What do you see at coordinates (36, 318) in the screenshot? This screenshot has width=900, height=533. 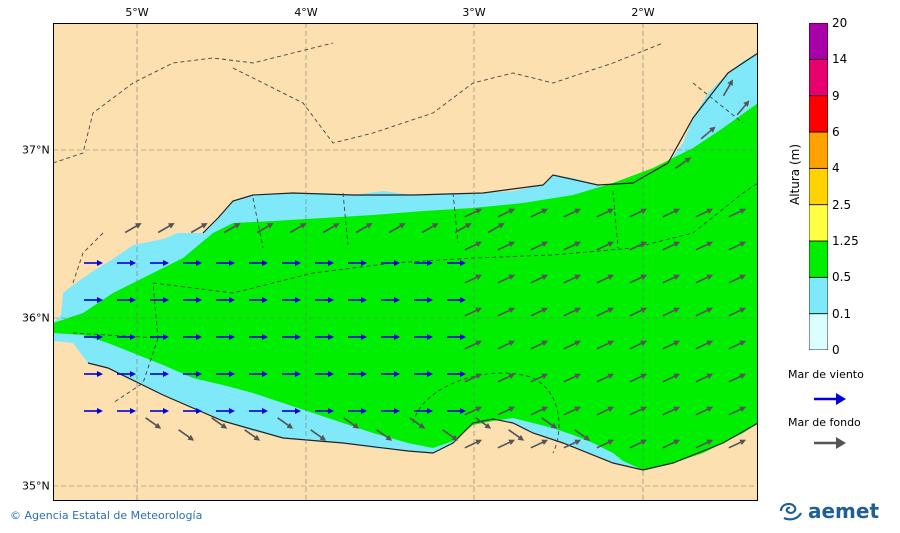 I see `lat-label-36n: 36°N` at bounding box center [36, 318].